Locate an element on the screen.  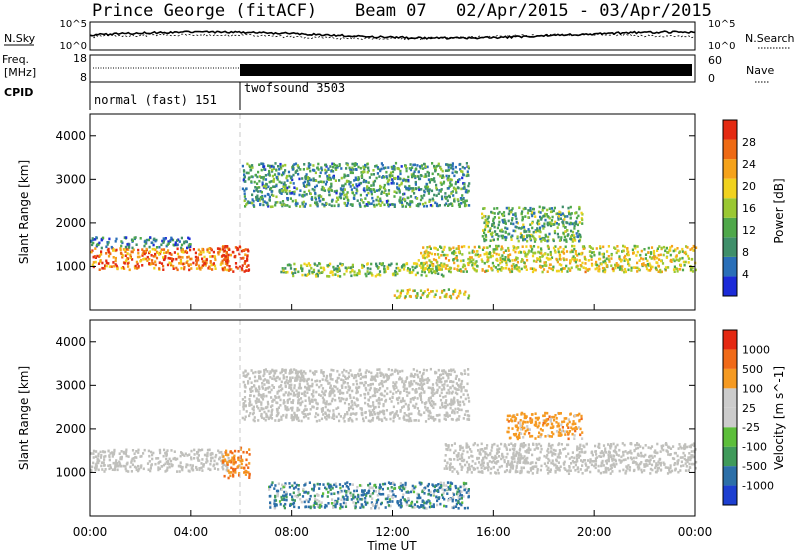
colorbar-swatch is located at coordinates (730, 149).